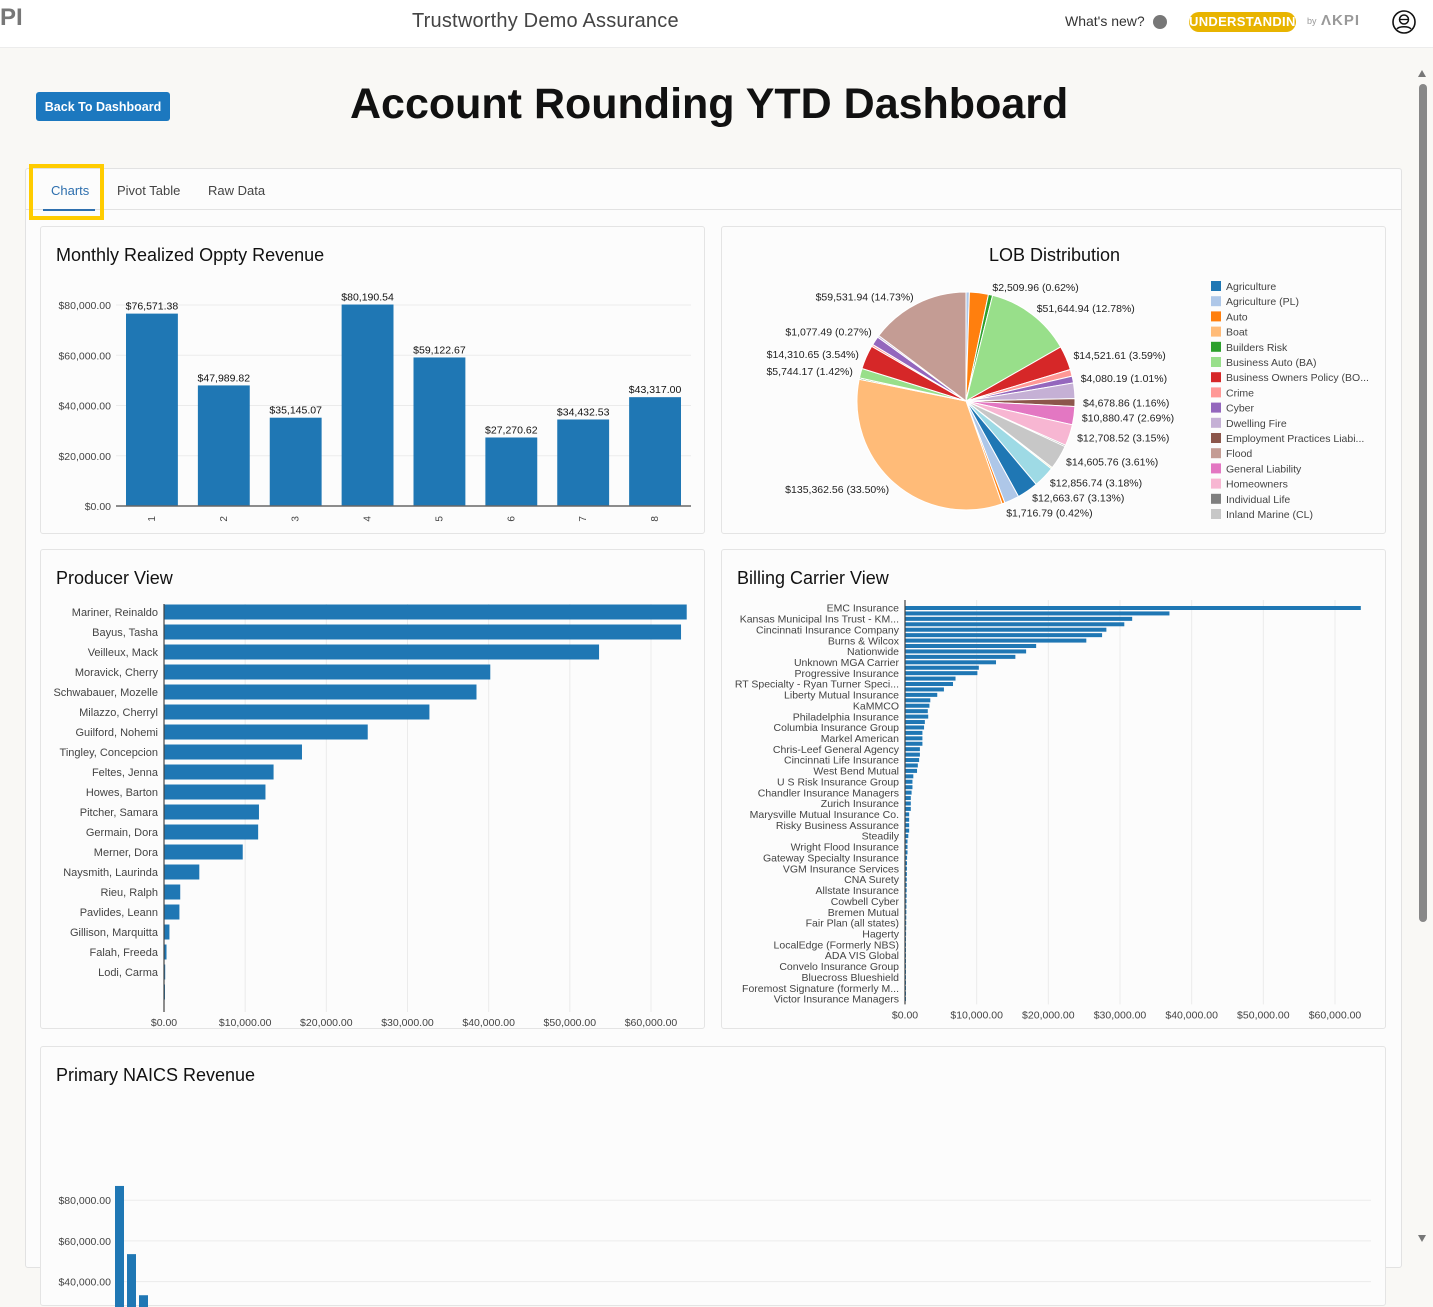 Image resolution: width=1433 pixels, height=1307 pixels. Describe the element at coordinates (439, 350) in the screenshot. I see `data-label: $59,122.67` at that location.